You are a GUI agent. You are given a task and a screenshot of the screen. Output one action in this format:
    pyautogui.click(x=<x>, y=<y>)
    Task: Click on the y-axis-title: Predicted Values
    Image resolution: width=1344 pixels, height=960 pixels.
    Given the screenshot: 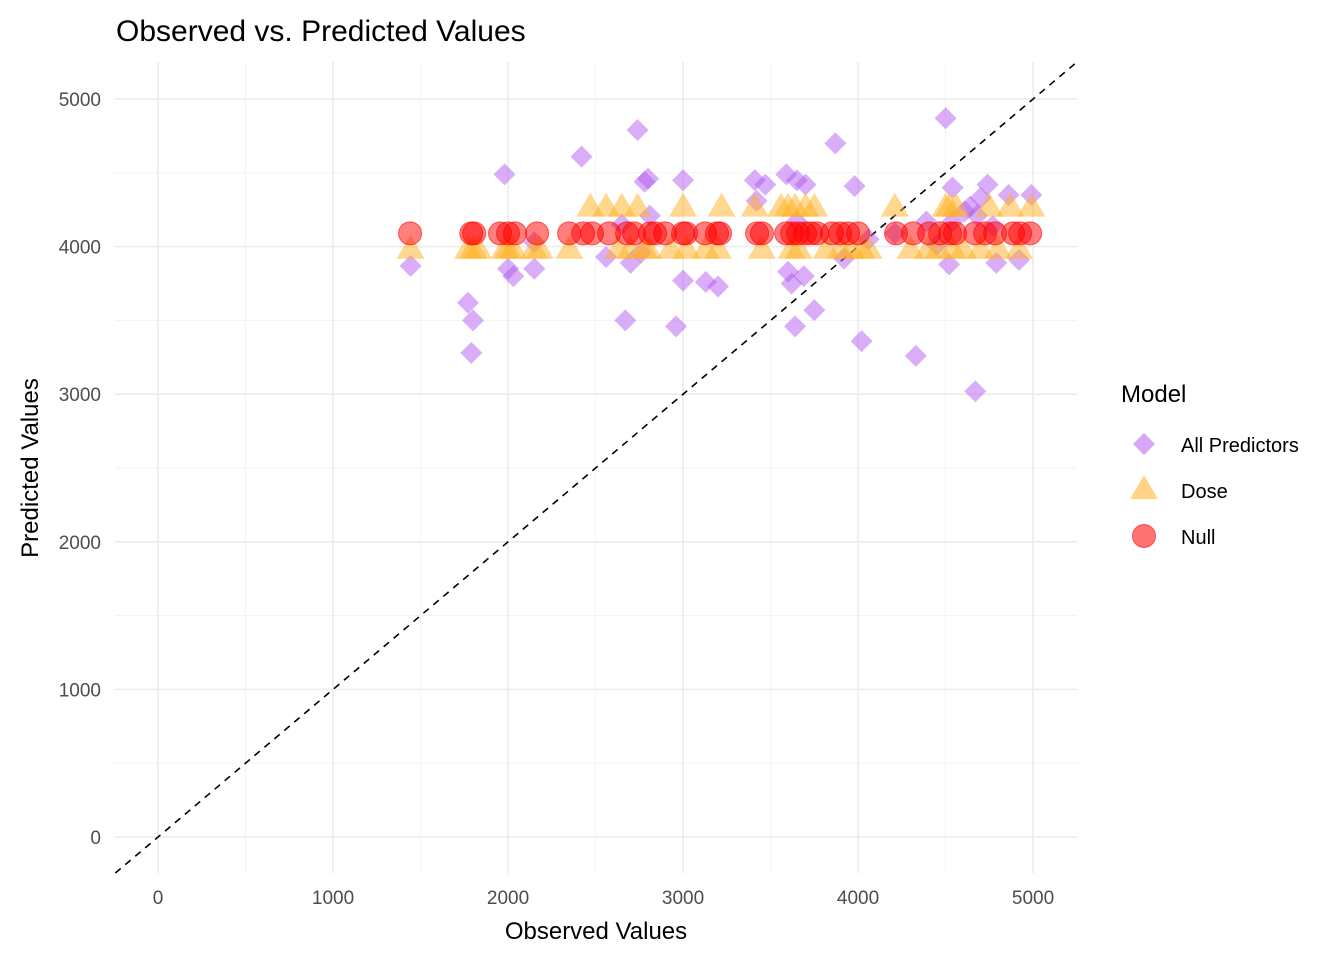 What is the action you would take?
    pyautogui.click(x=30, y=468)
    